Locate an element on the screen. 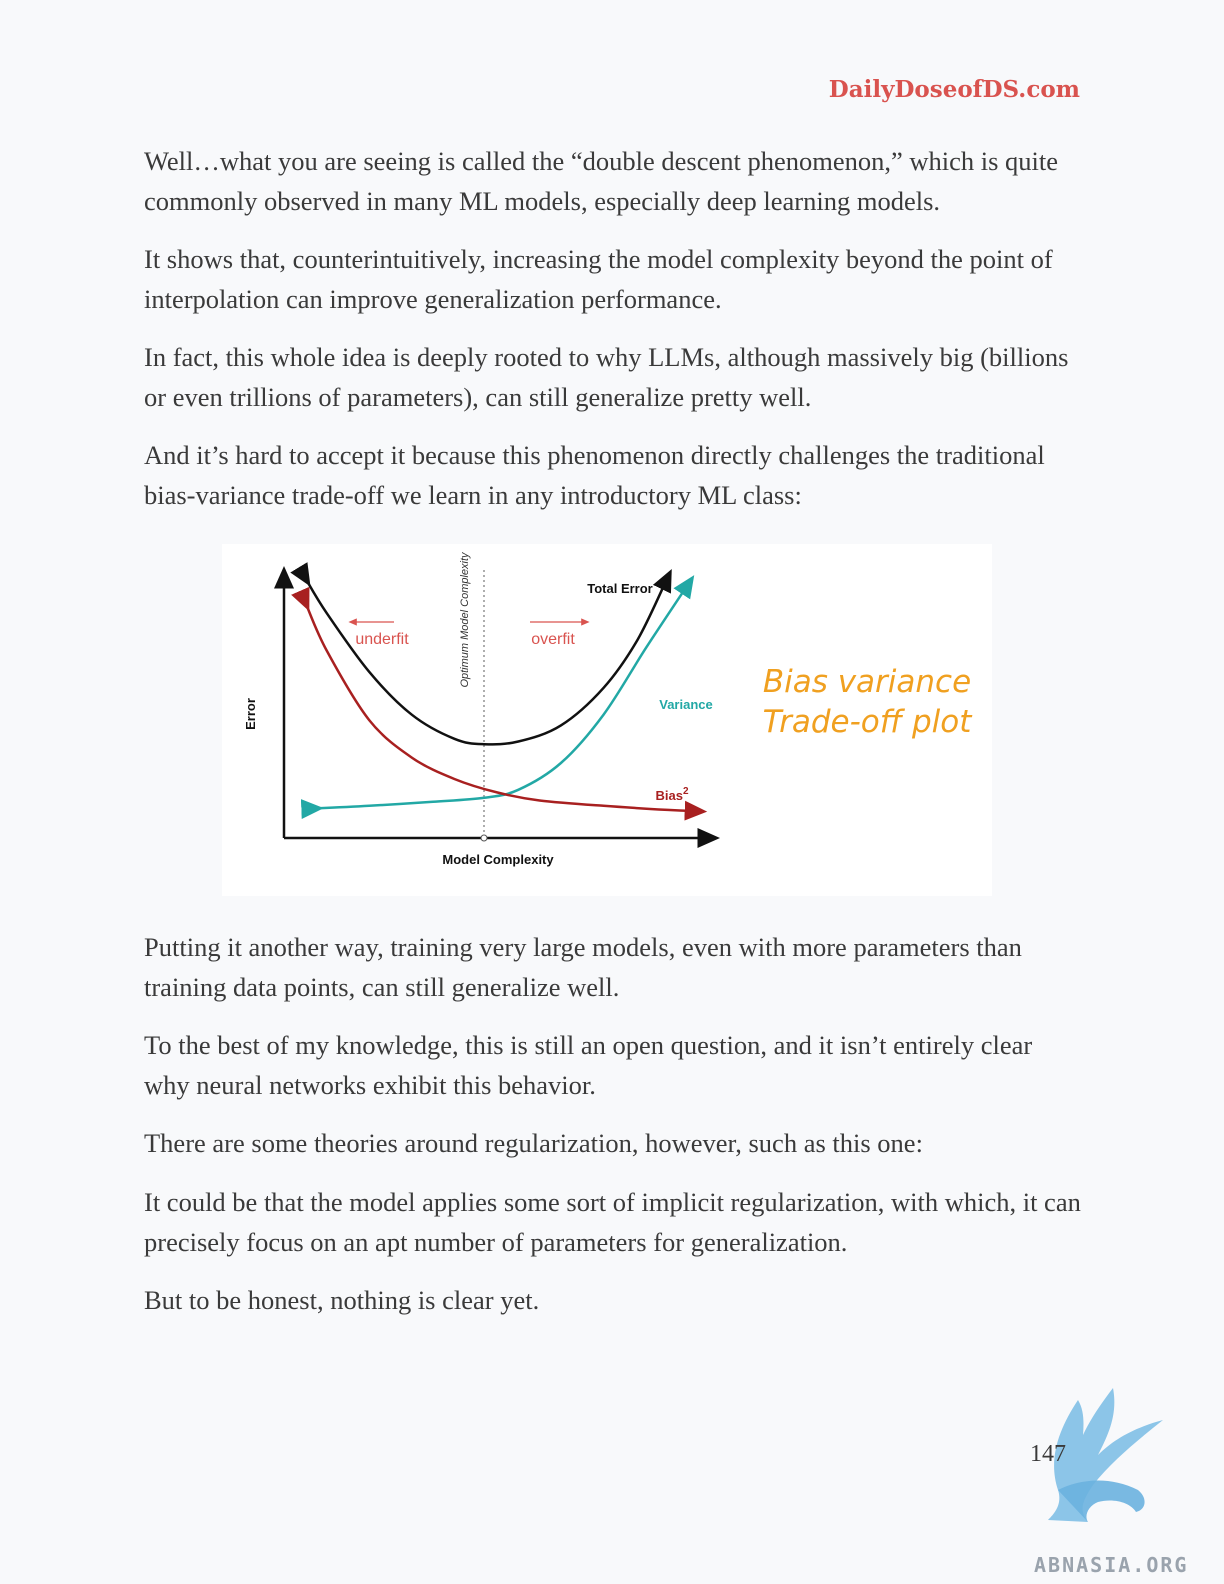 Image resolution: width=1224 pixels, height=1584 pixels. y-axis-label: Error is located at coordinates (250, 714).